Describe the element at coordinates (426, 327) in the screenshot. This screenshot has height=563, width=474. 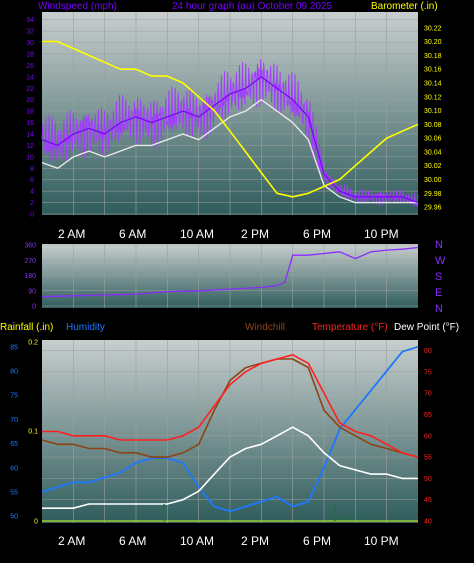
I see `dewpoint-legend-label: Dew Point (°F)` at that location.